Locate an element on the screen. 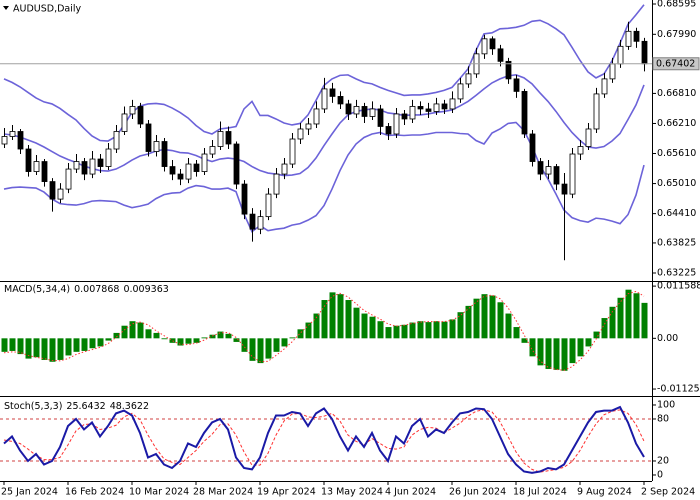  last-price-box is located at coordinates (676, 64).